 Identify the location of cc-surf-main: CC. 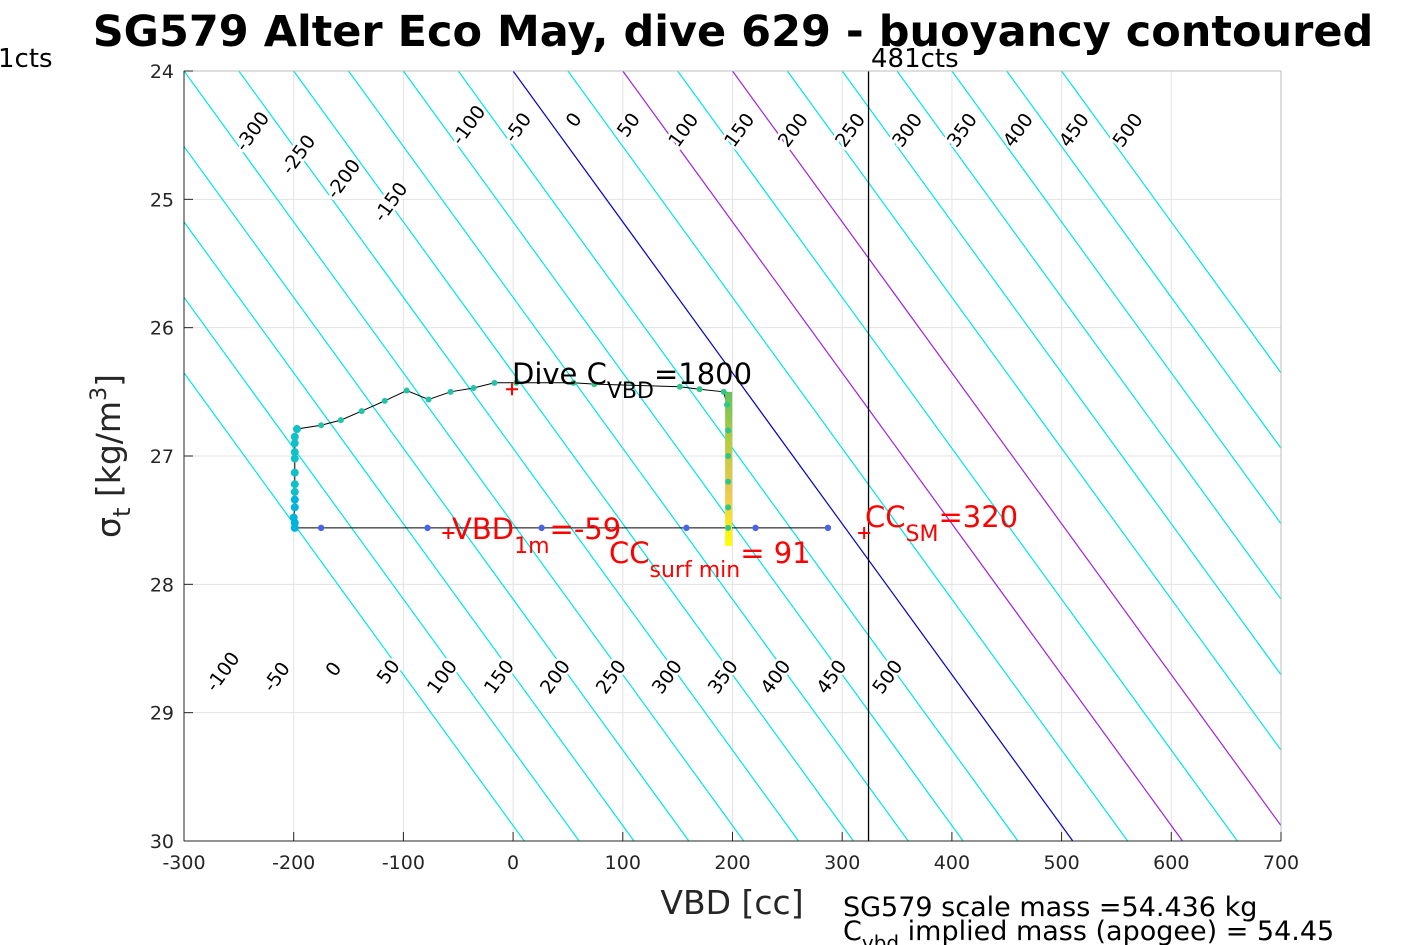
(629, 553).